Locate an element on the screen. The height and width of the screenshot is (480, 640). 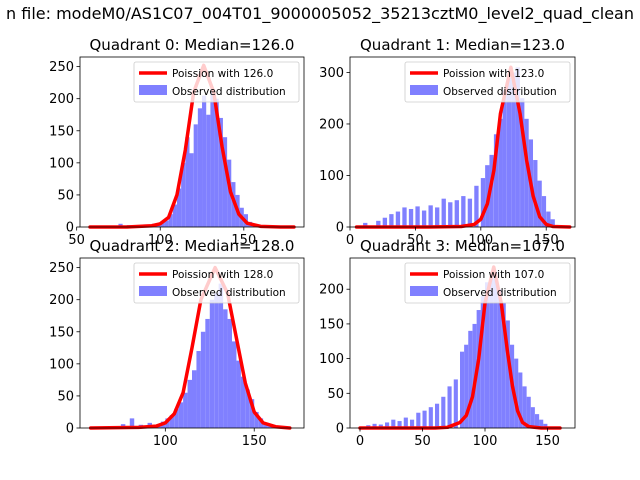
legend-frame is located at coordinates (216, 82).